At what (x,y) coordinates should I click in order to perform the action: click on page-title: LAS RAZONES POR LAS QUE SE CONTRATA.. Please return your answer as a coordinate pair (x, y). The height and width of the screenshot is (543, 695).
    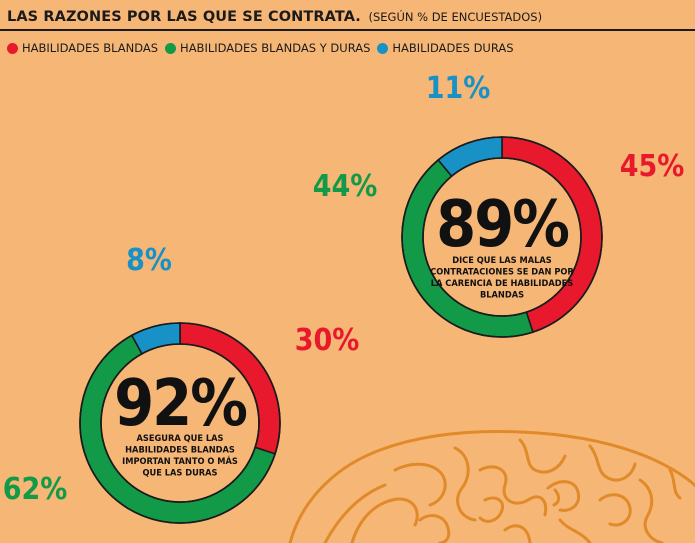
    Looking at the image, I should click on (184, 17).